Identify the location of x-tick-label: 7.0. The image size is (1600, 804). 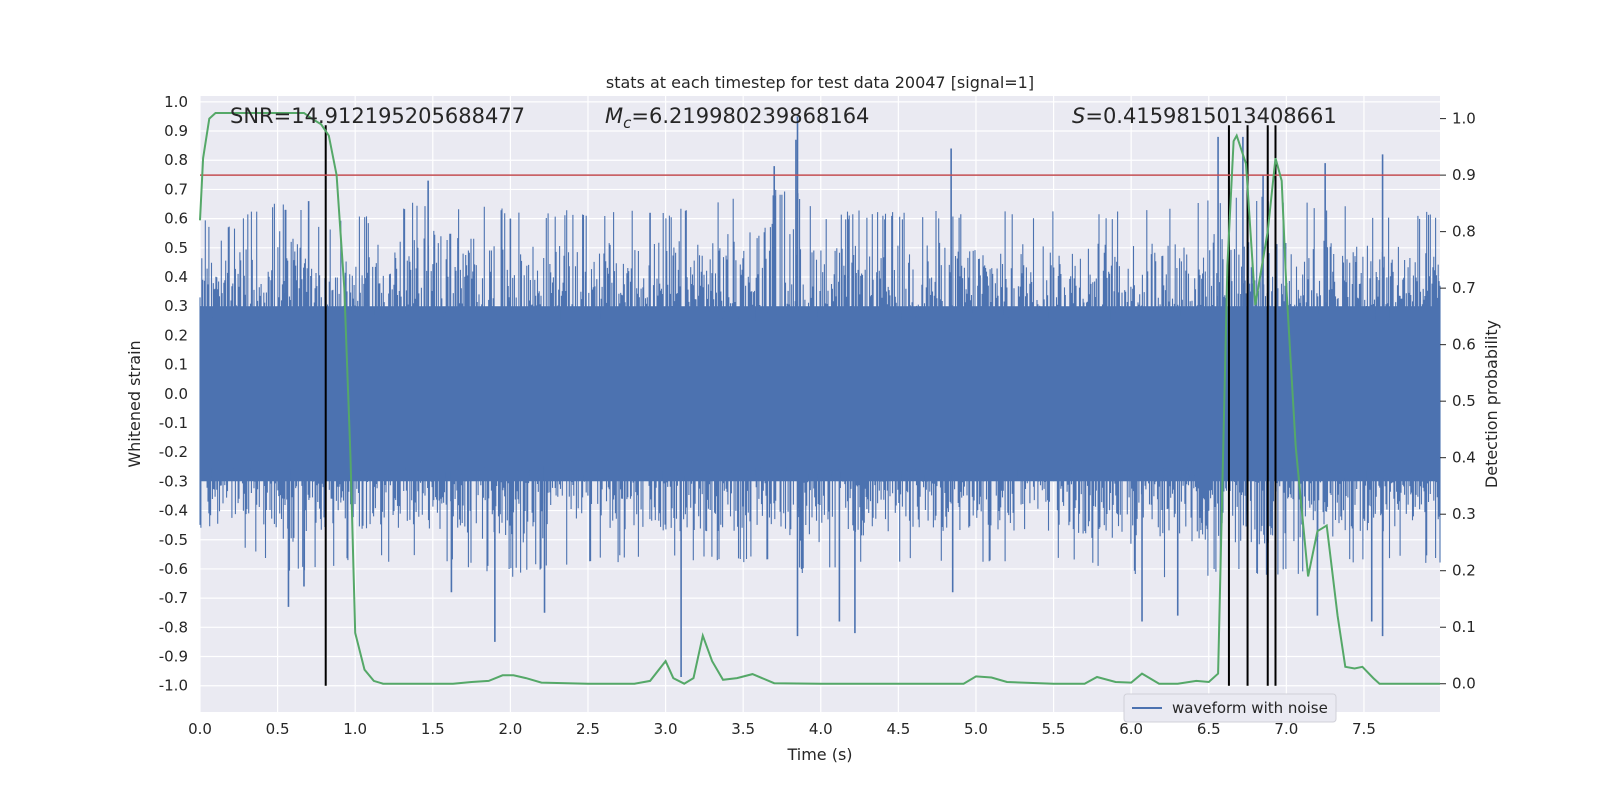
(1286, 729).